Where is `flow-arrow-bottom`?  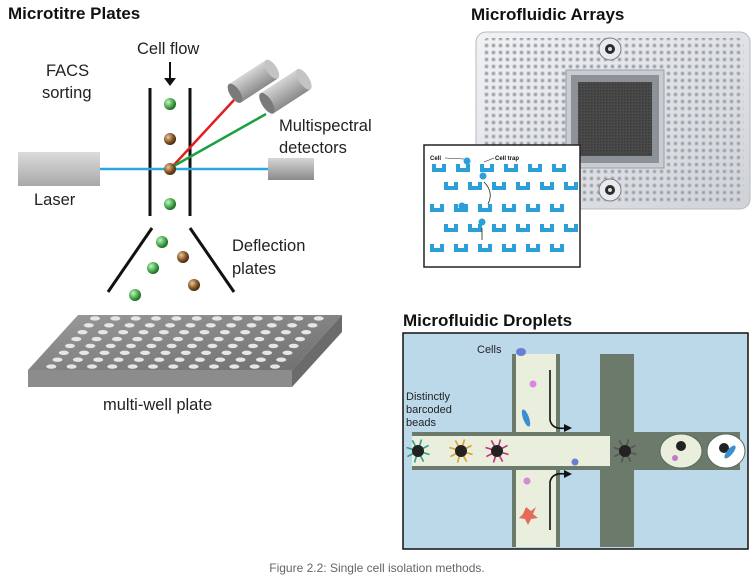
flow-arrow-bottom is located at coordinates (558, 501).